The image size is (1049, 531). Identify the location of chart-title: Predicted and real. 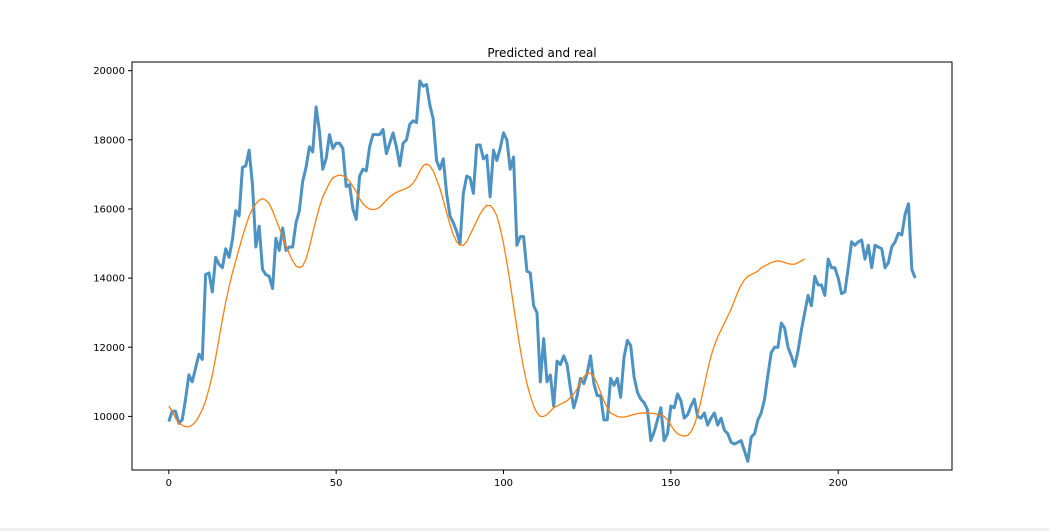
(541, 53).